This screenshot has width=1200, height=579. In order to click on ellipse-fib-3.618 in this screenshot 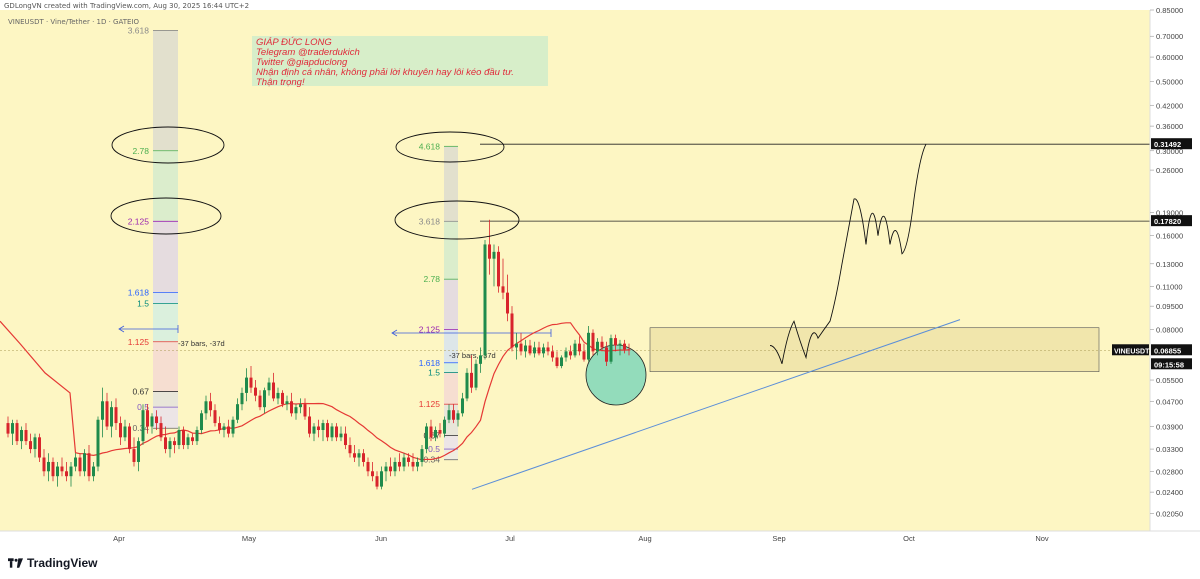, I will do `click(457, 220)`.